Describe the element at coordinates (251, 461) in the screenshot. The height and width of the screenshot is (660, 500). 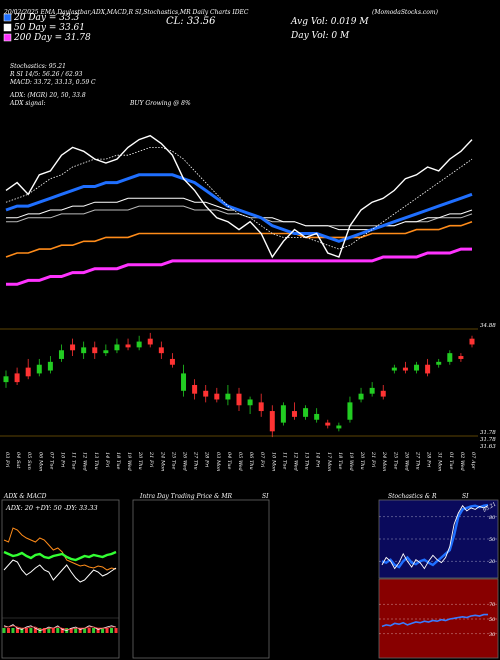
I see `date-tick-label: 06 Thu` at that location.